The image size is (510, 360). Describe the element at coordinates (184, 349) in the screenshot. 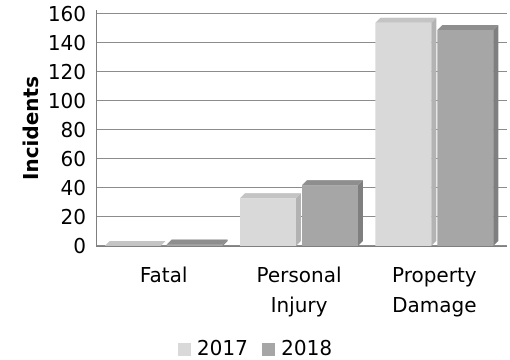

I see `legend-swatch-2017` at that location.